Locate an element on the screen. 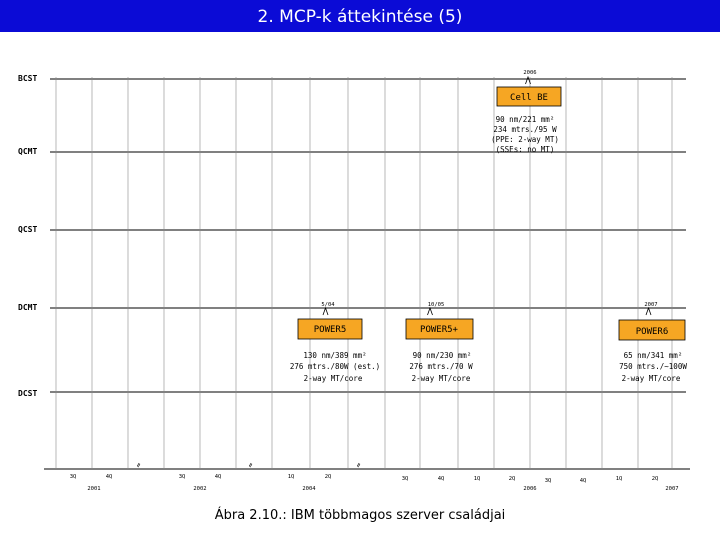 This screenshot has width=720, height=540. power5plus-marker is located at coordinates (430, 311).